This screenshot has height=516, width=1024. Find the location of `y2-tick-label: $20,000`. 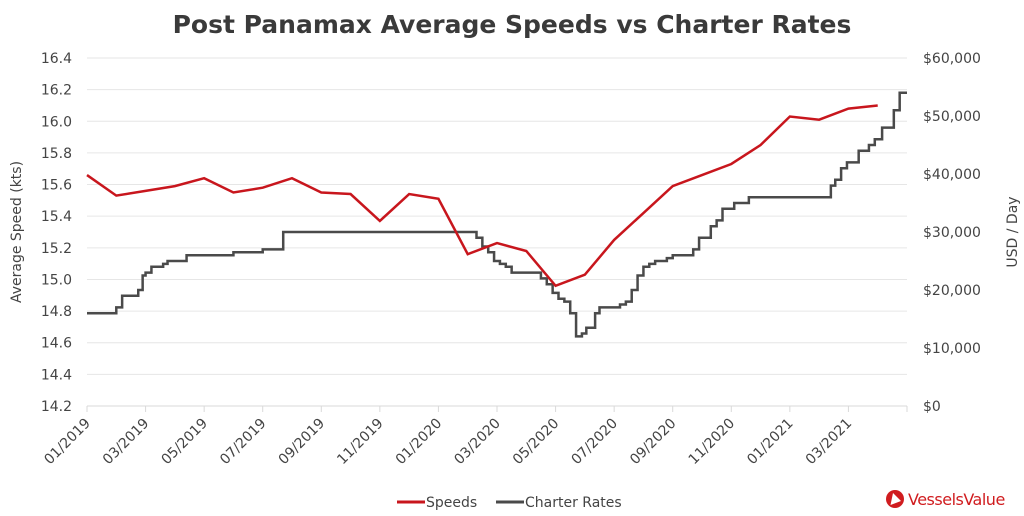

y2-tick-label: $20,000 is located at coordinates (952, 291).